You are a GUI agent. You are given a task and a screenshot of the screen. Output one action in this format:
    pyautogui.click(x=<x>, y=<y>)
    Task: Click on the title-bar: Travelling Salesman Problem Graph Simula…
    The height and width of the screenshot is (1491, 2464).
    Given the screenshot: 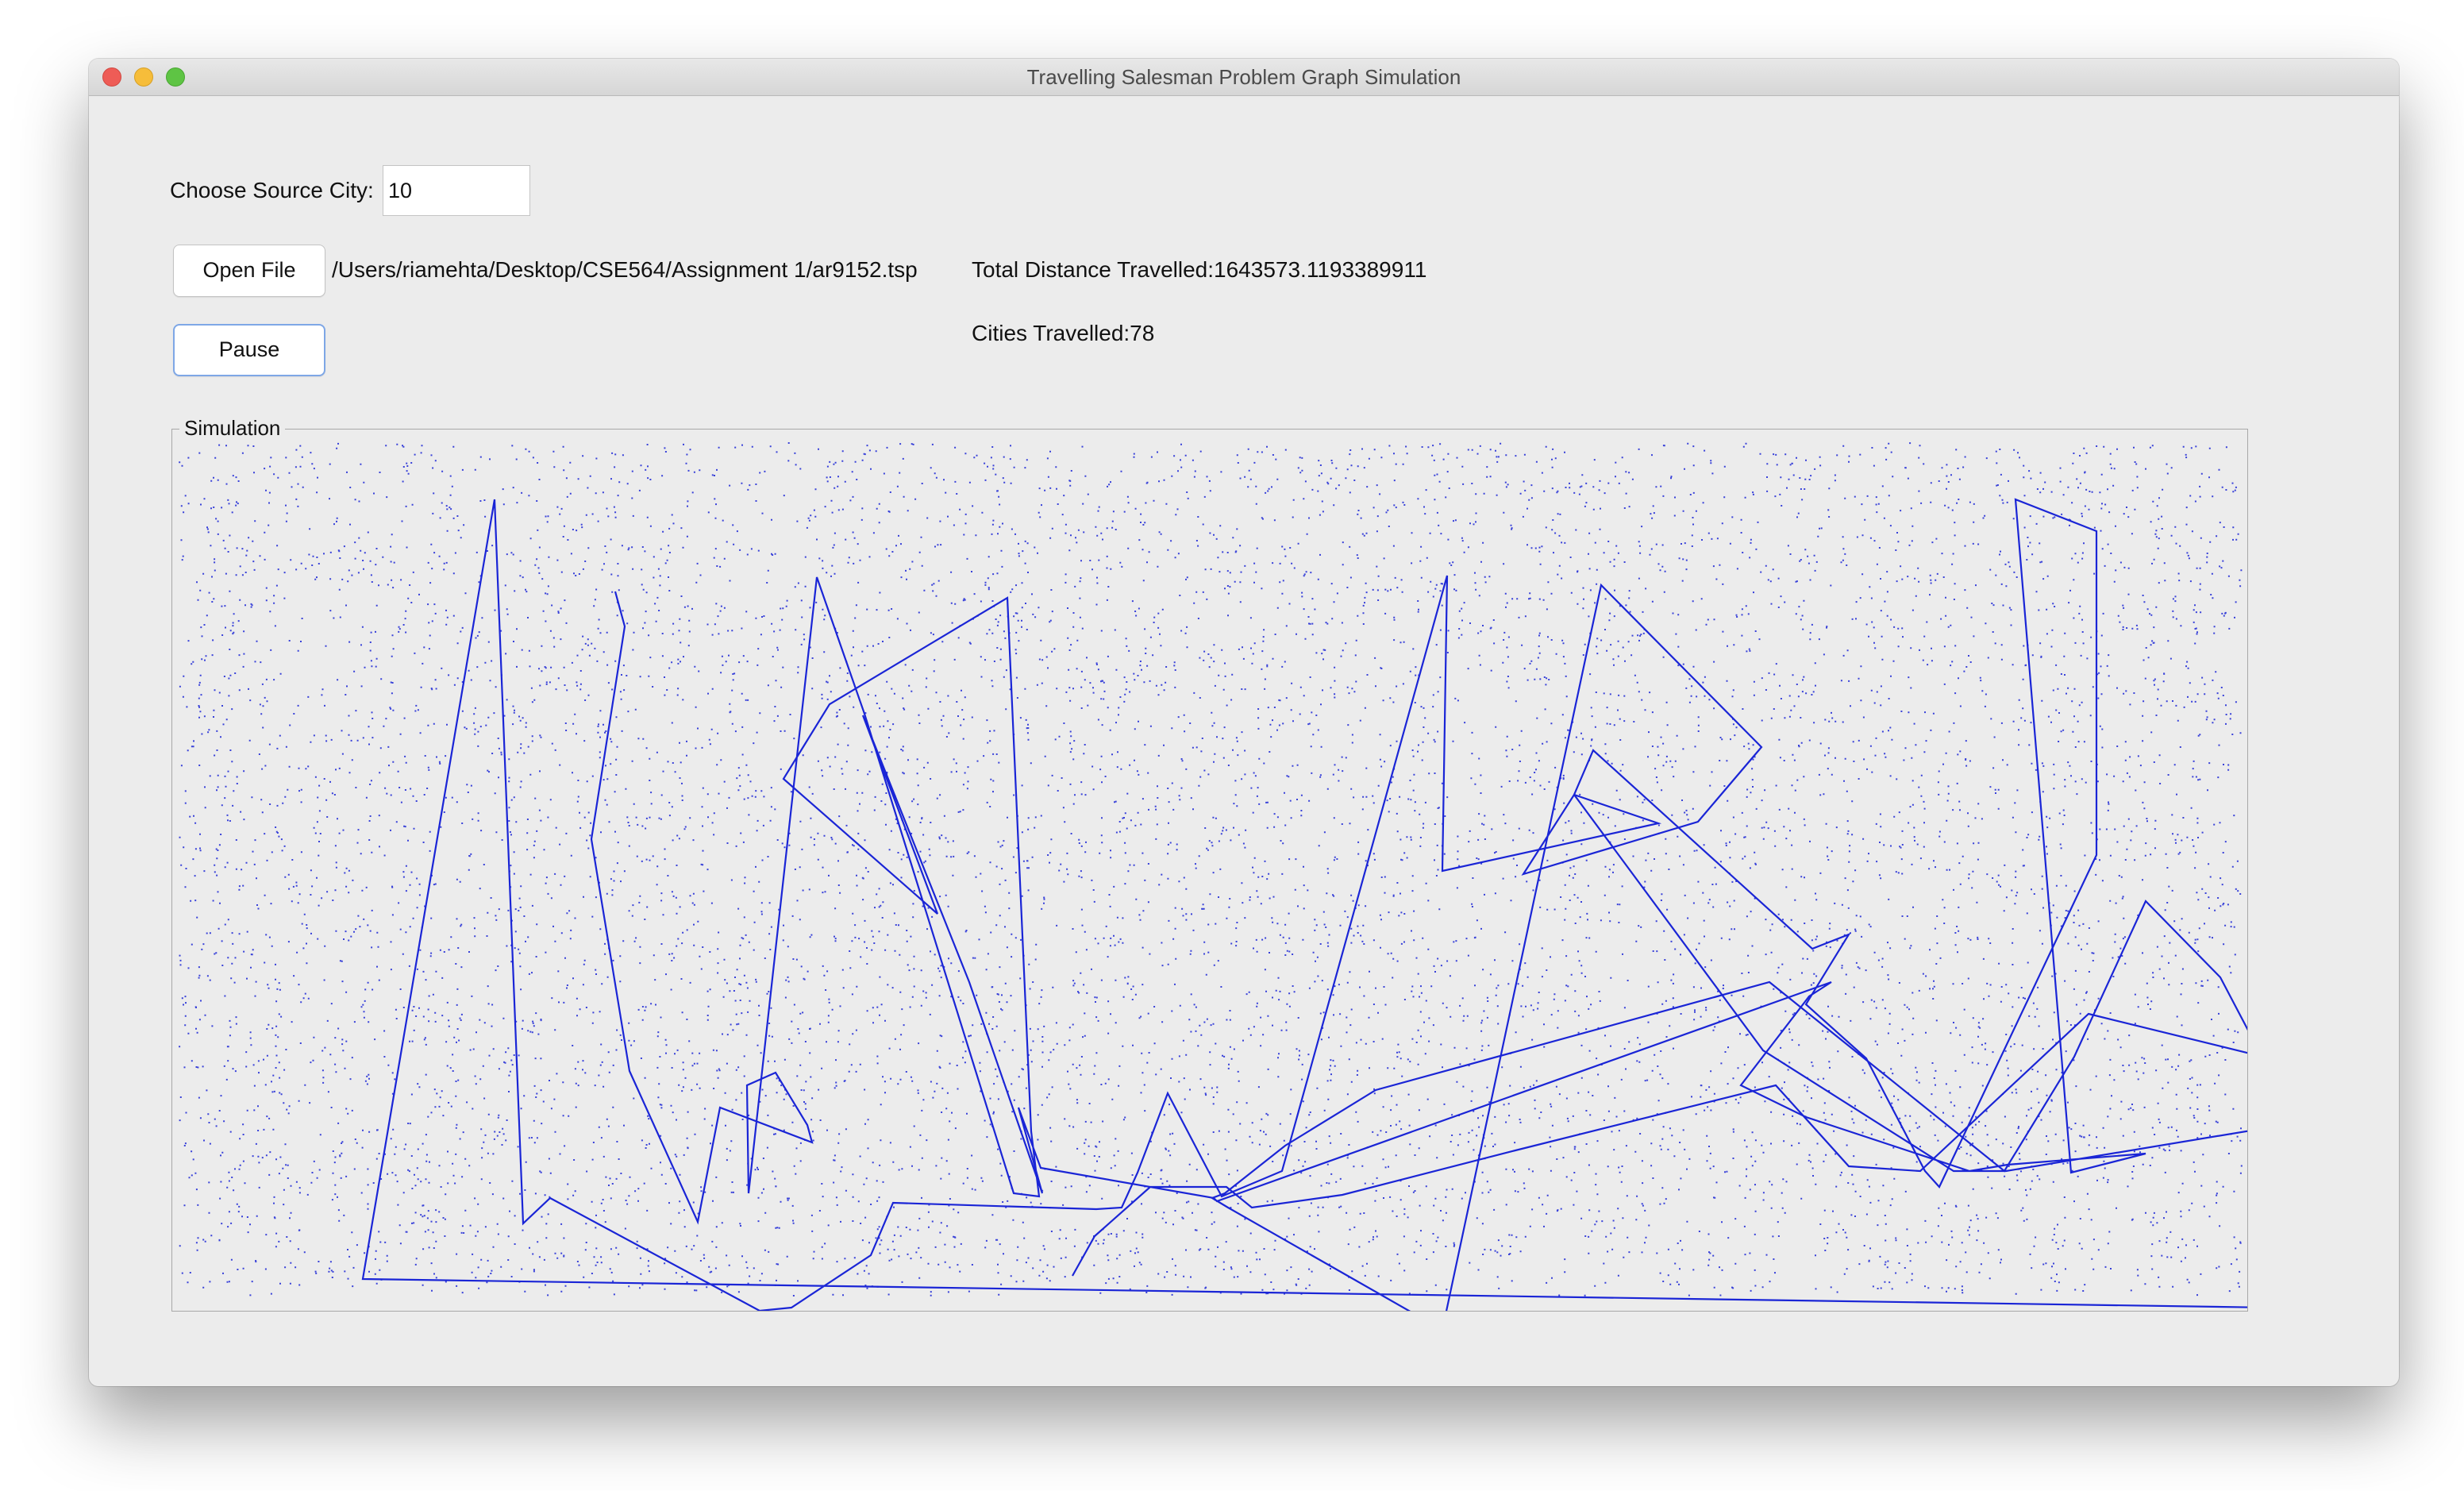 What is the action you would take?
    pyautogui.click(x=1244, y=78)
    